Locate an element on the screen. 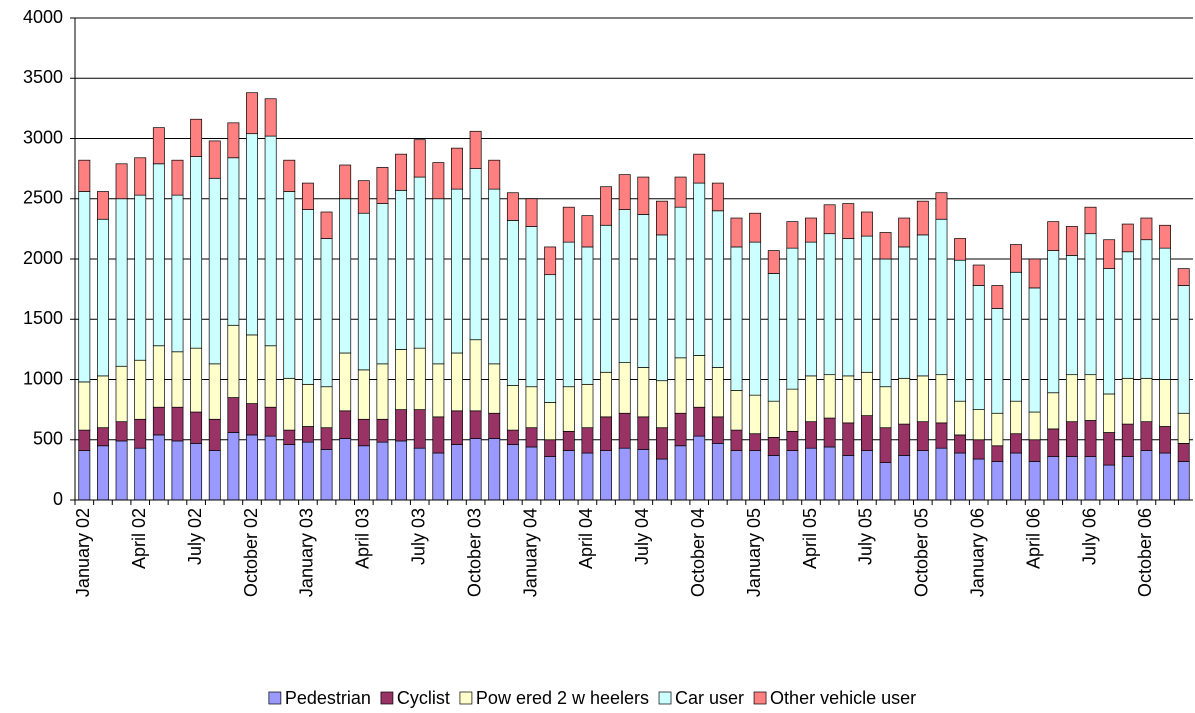  x-tick-label: July 05 is located at coordinates (866, 536).